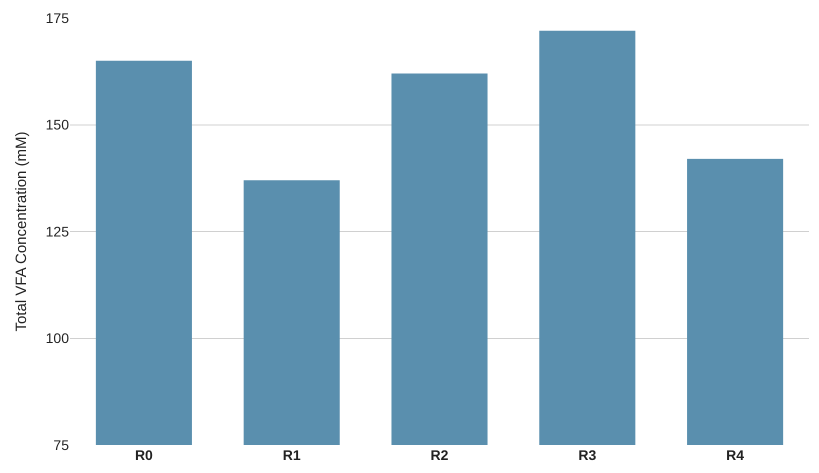 Image resolution: width=819 pixels, height=473 pixels. Describe the element at coordinates (61, 444) in the screenshot. I see `y-tick-label: 75` at that location.